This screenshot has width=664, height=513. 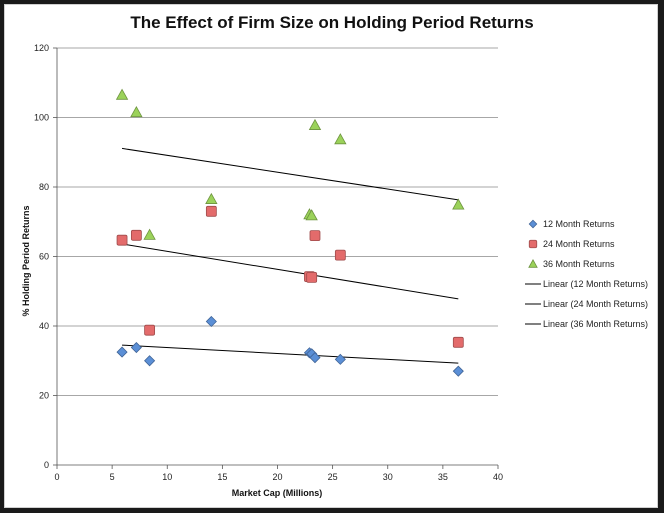 I want to click on x-tick-labels: 0 5 10 15 20 25 30 35 40, so click(x=278, y=477).